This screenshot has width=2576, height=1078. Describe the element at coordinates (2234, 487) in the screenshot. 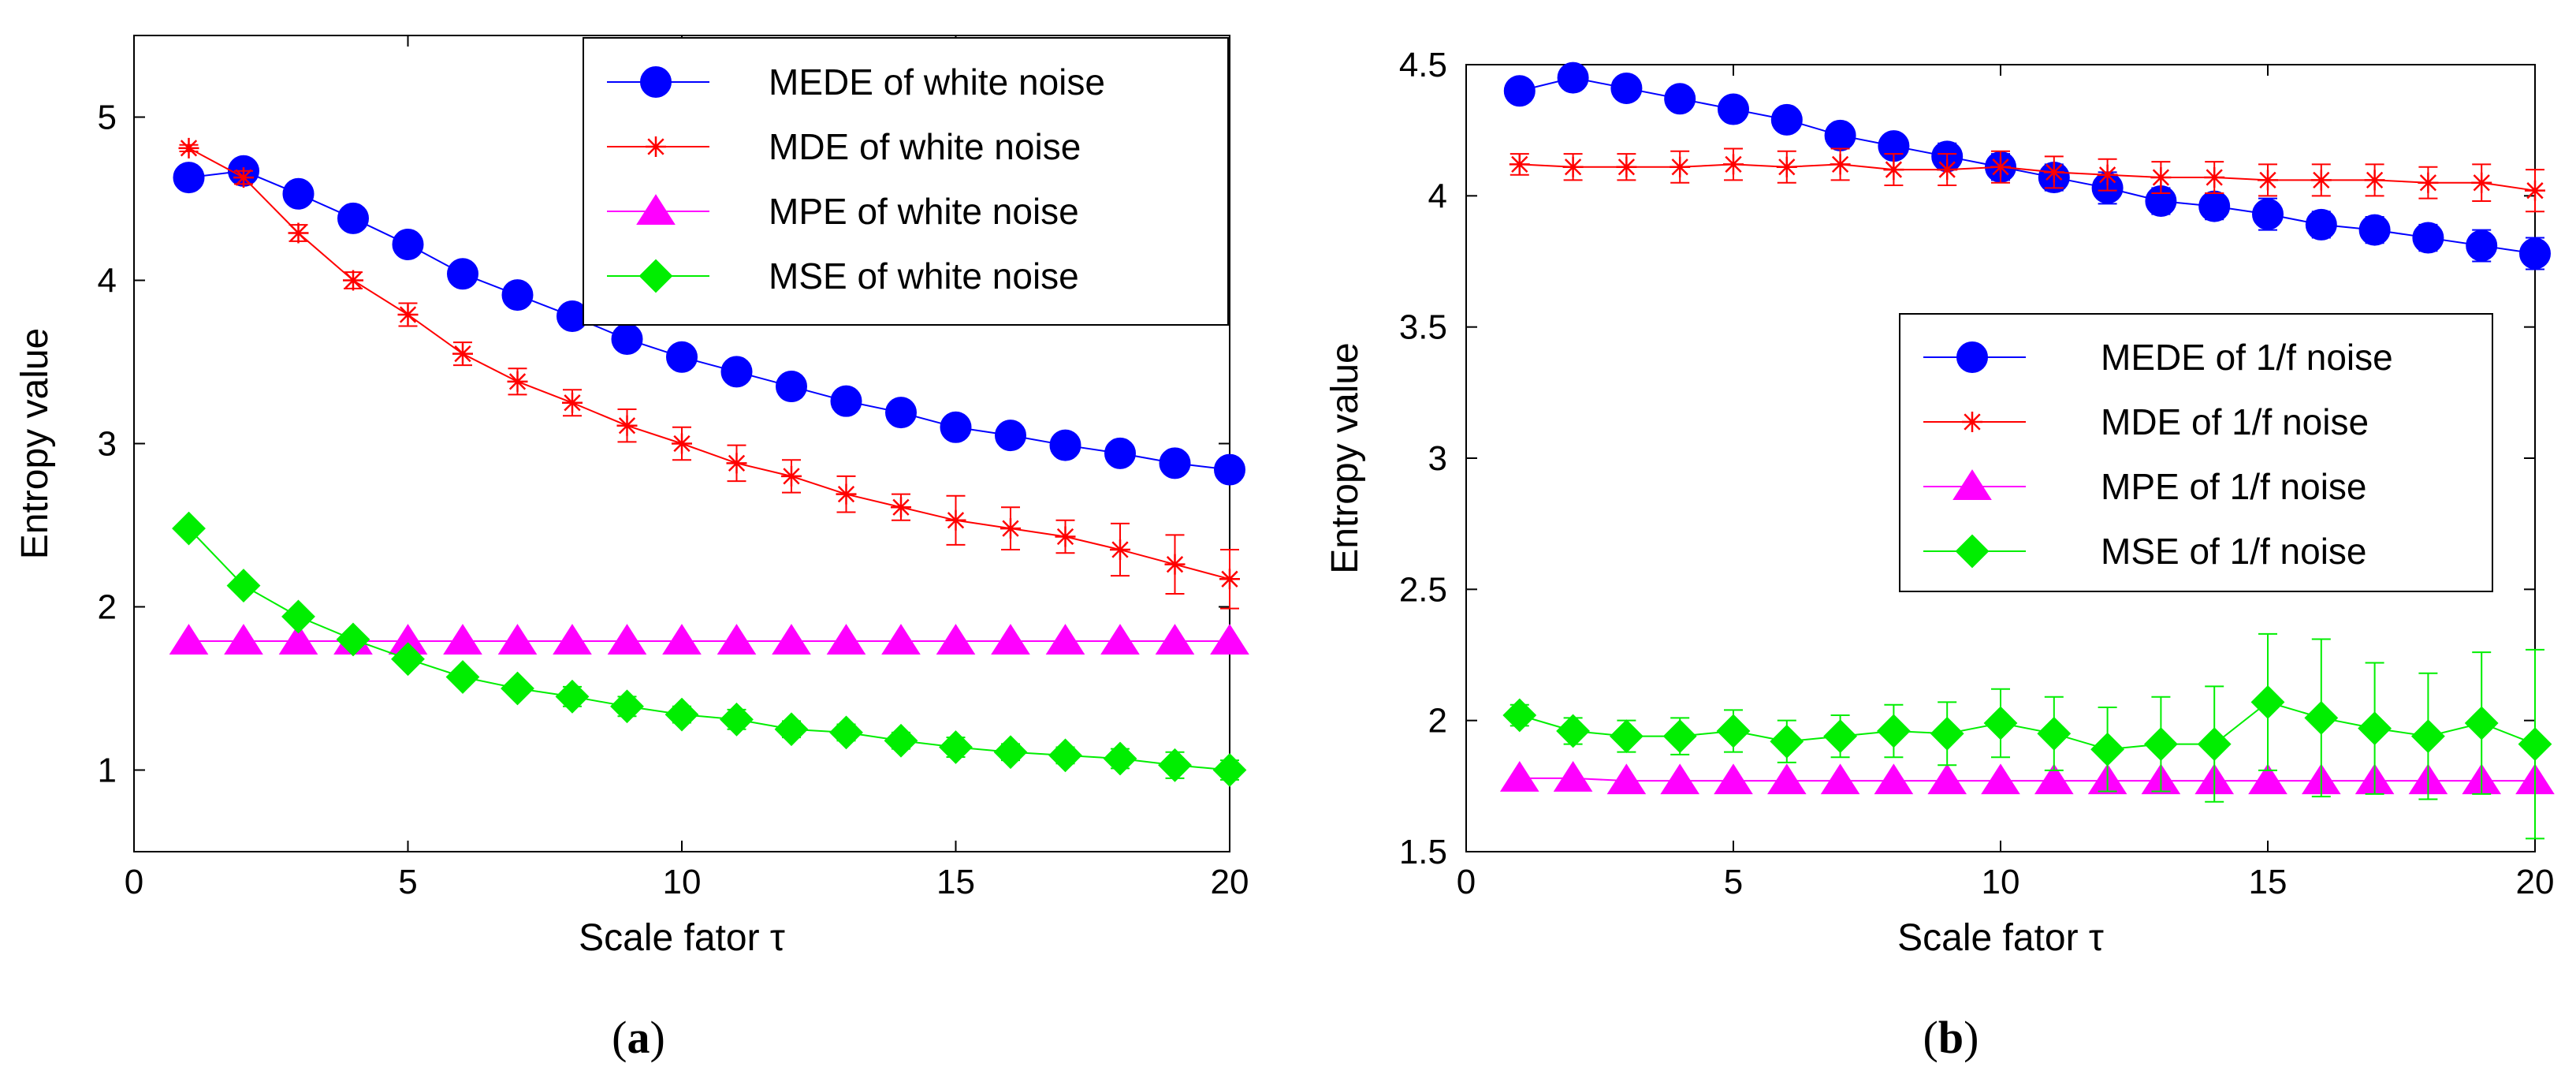

I see `legend-label: MPE of 1/f noise` at that location.